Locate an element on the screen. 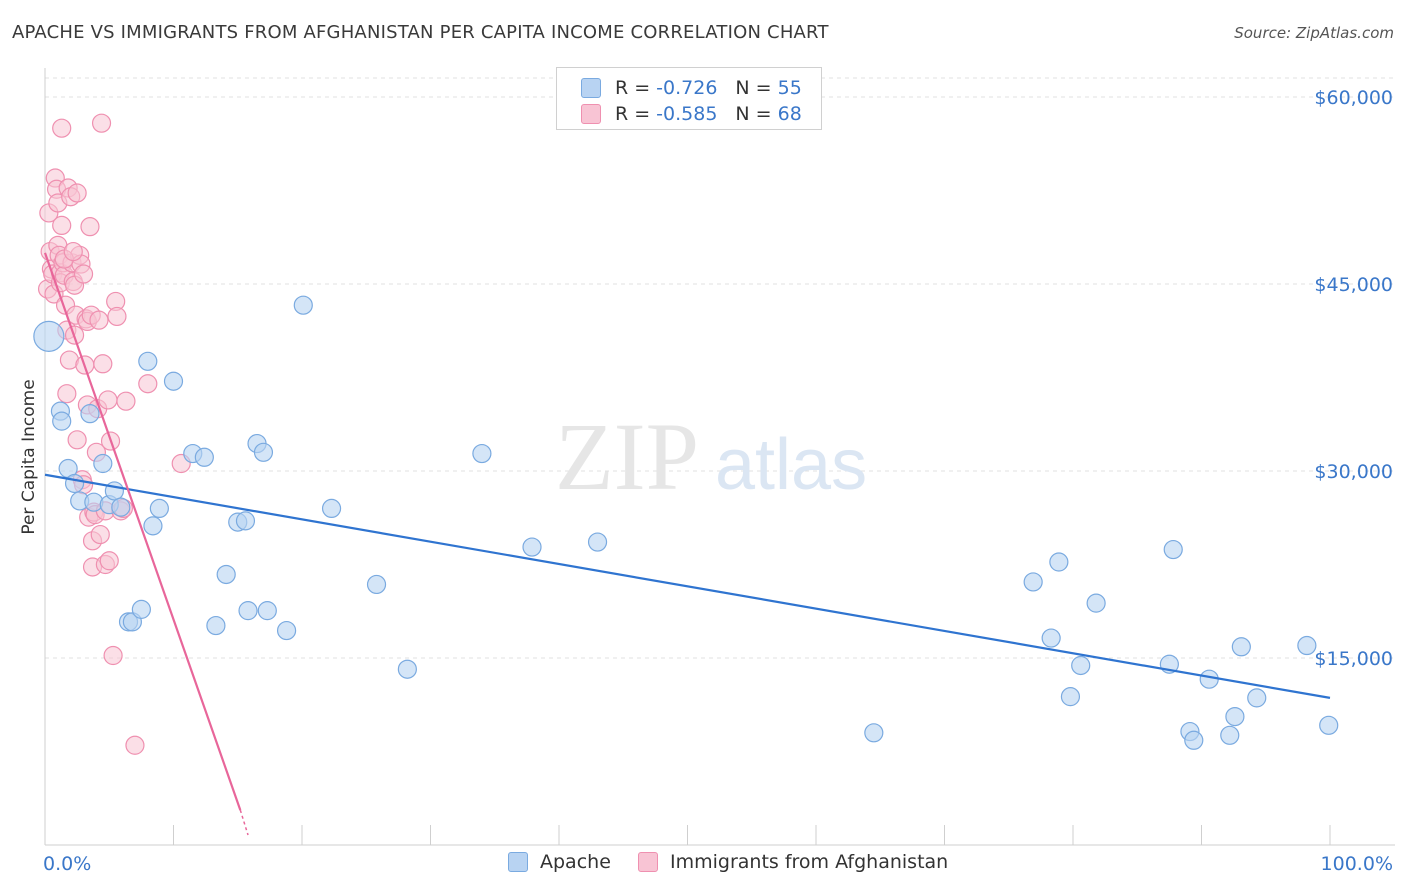  stat-row-apache: R = -0.726 N = 55 is located at coordinates (691, 88).